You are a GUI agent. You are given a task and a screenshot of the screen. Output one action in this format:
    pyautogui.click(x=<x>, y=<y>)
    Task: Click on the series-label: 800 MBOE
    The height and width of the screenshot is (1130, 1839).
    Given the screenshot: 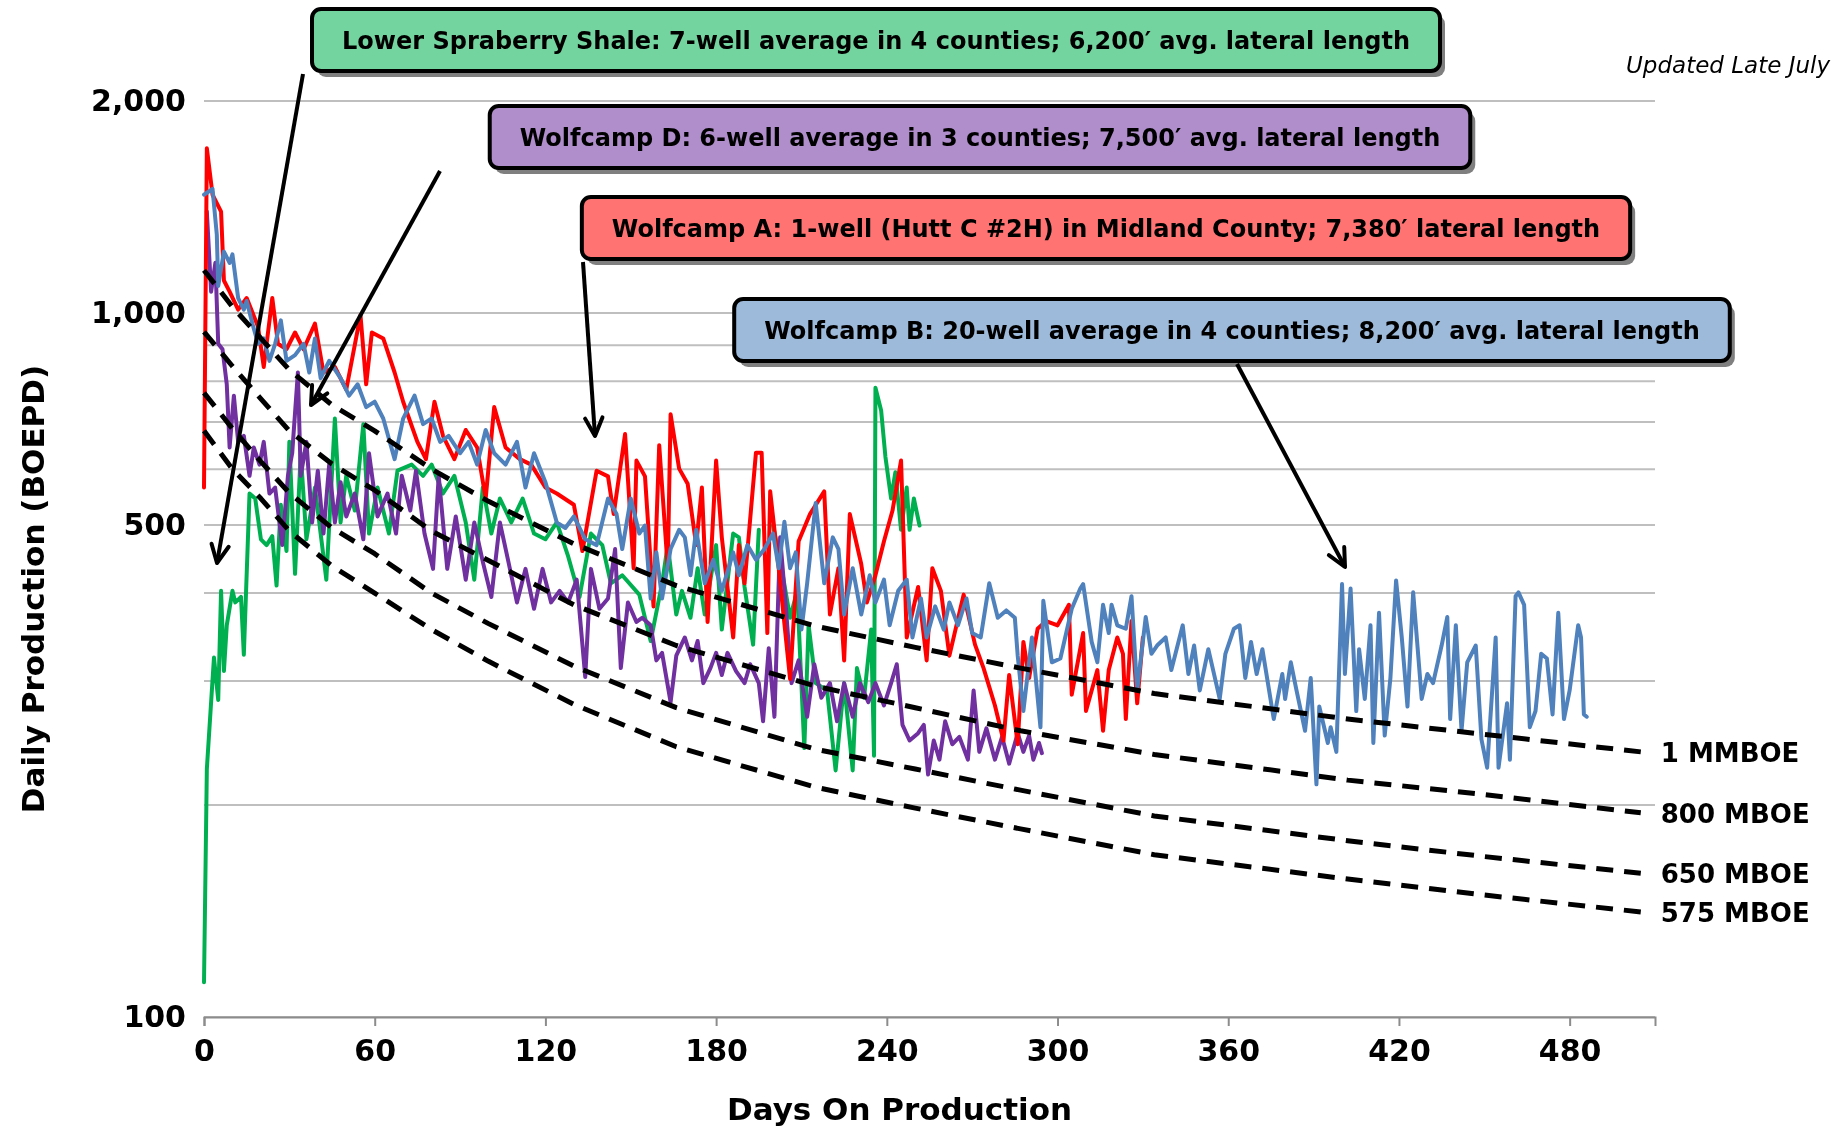 What is the action you would take?
    pyautogui.click(x=1735, y=813)
    